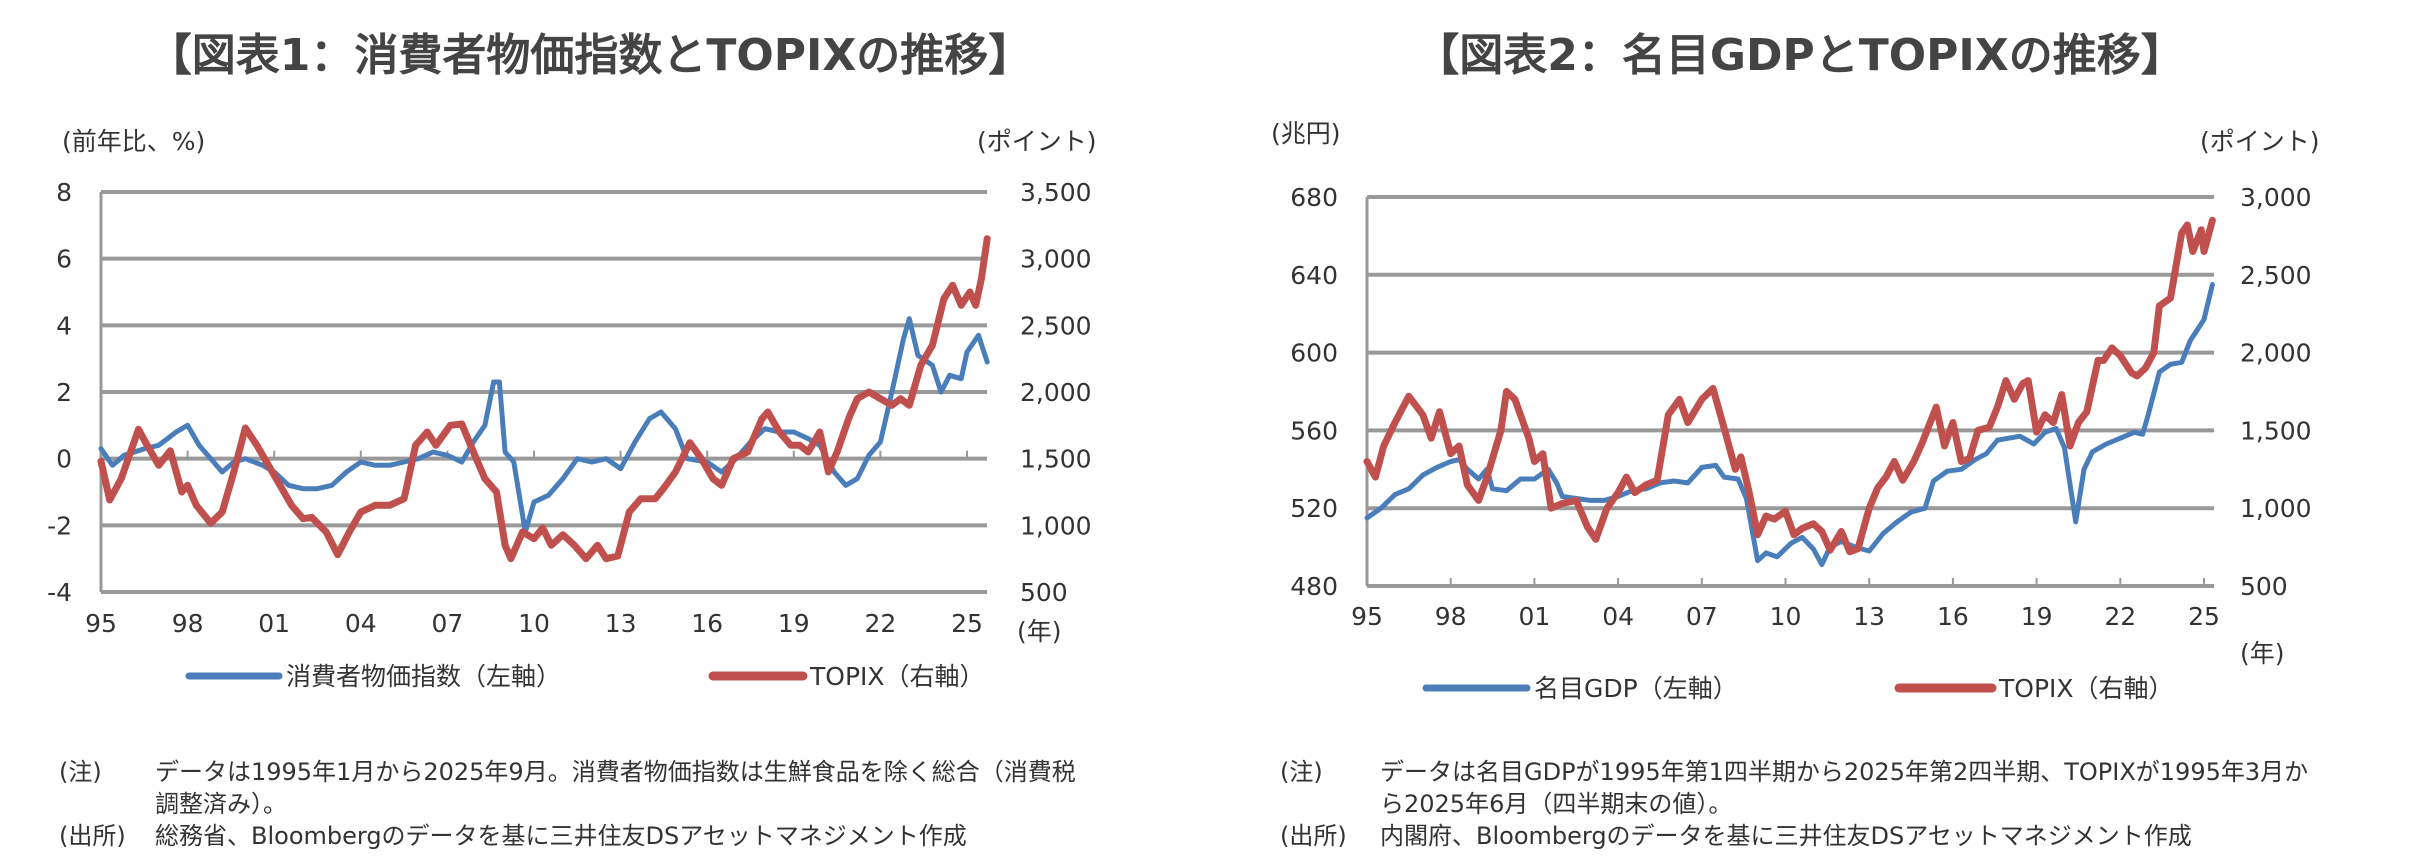  What do you see at coordinates (1314, 353) in the screenshot?
I see `chart2-y-left-tick-label: 600` at bounding box center [1314, 353].